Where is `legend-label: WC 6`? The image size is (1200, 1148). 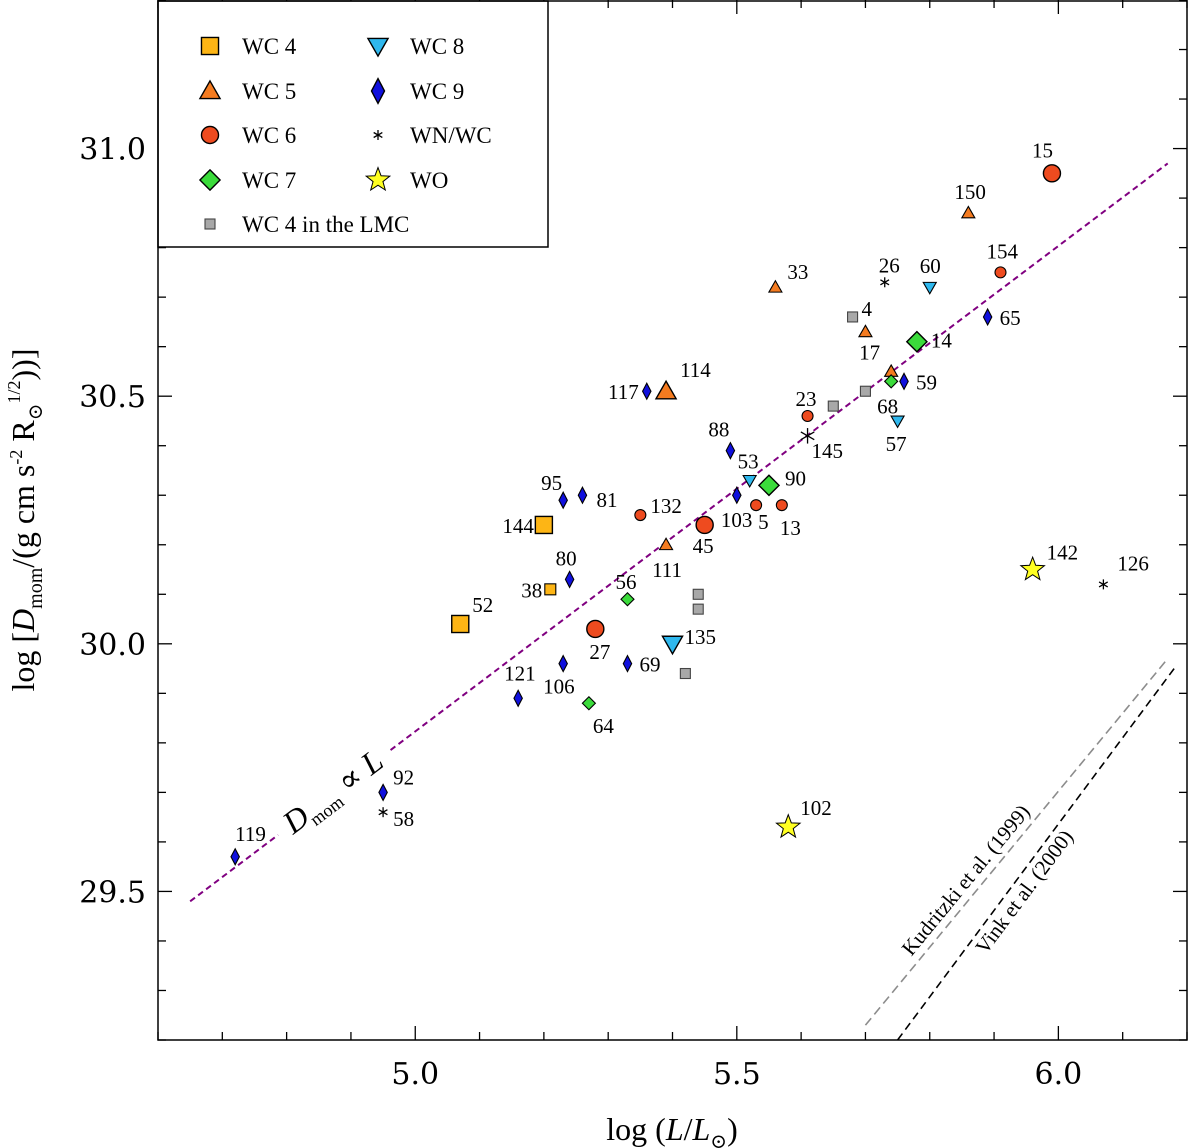 legend-label: WC 6 is located at coordinates (269, 135).